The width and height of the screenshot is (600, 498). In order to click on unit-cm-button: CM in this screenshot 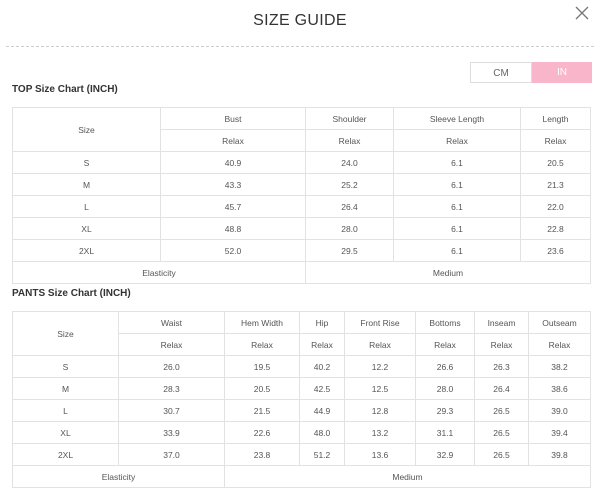, I will do `click(501, 72)`.